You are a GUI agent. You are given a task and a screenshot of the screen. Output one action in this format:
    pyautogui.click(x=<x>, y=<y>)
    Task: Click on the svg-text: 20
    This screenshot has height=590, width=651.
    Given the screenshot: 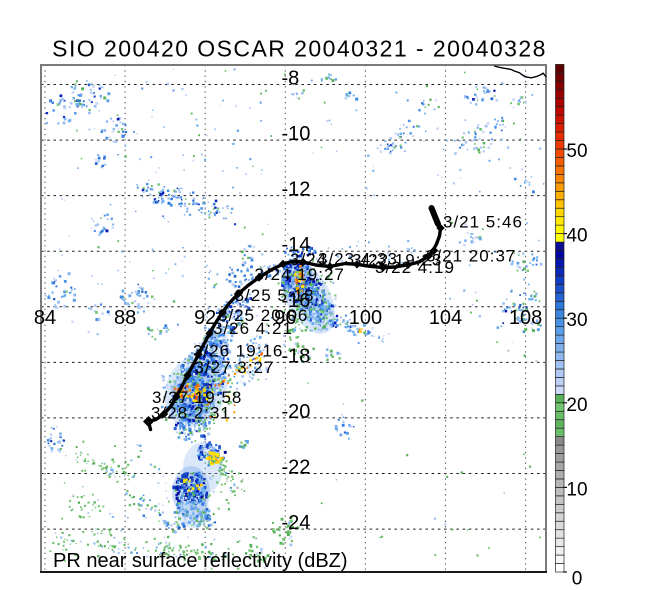 What is the action you would take?
    pyautogui.click(x=576, y=405)
    